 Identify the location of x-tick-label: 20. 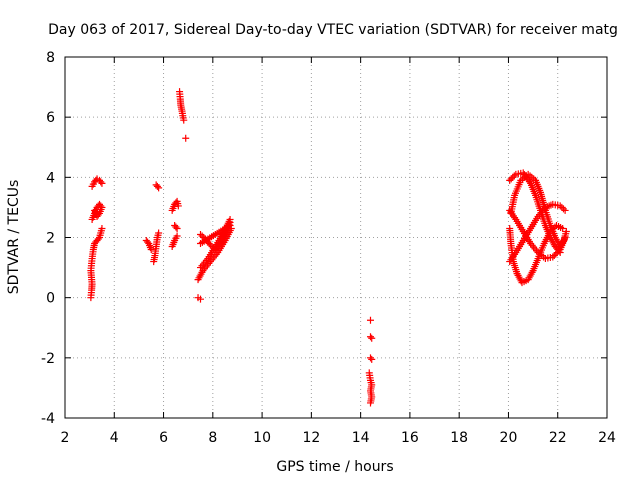
(509, 438).